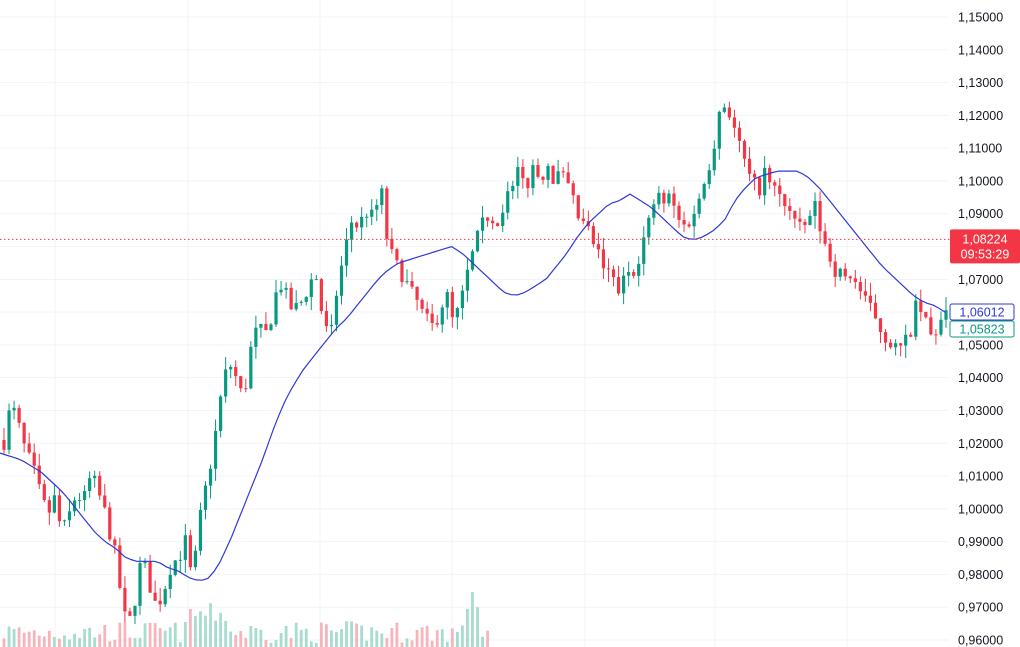 The image size is (1020, 647). What do you see at coordinates (980, 50) in the screenshot?
I see `price-tick-label: 1,14000` at bounding box center [980, 50].